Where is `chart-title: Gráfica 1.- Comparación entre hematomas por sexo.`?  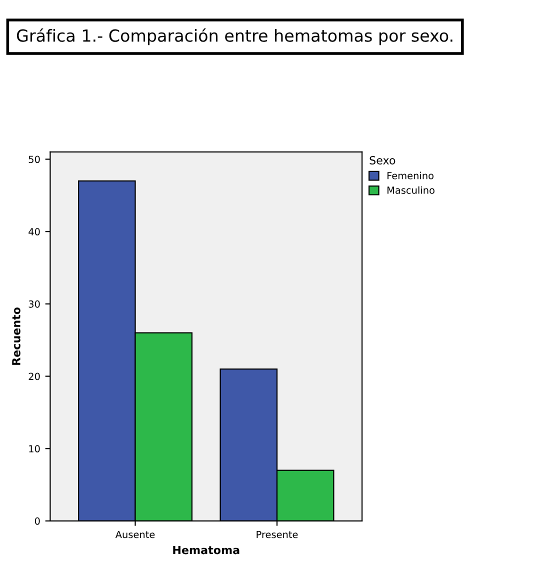 chart-title: Gráfica 1.- Comparación entre hematomas por sexo. is located at coordinates (234, 37).